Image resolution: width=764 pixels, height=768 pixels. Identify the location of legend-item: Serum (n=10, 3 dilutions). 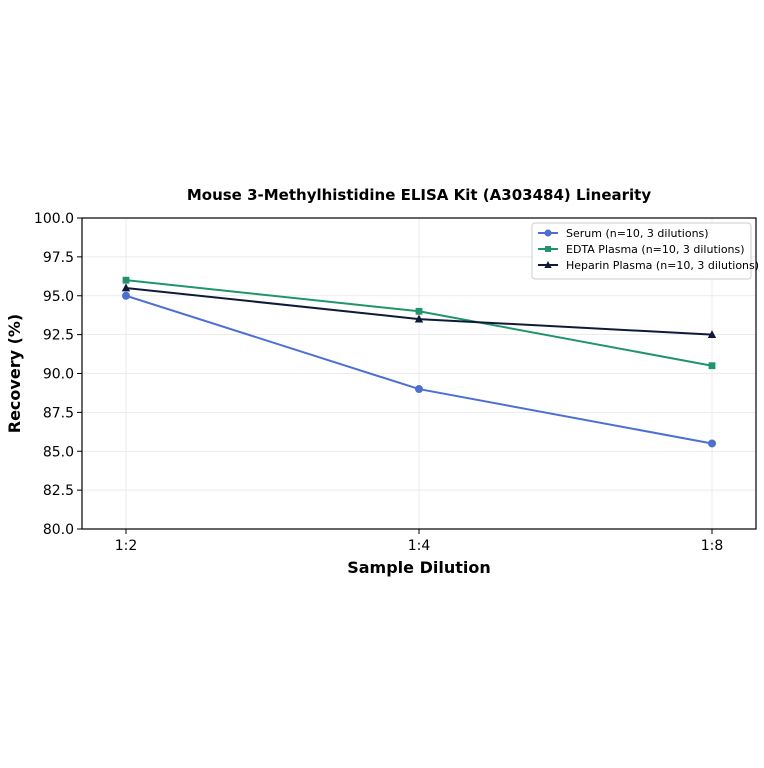
(623, 233).